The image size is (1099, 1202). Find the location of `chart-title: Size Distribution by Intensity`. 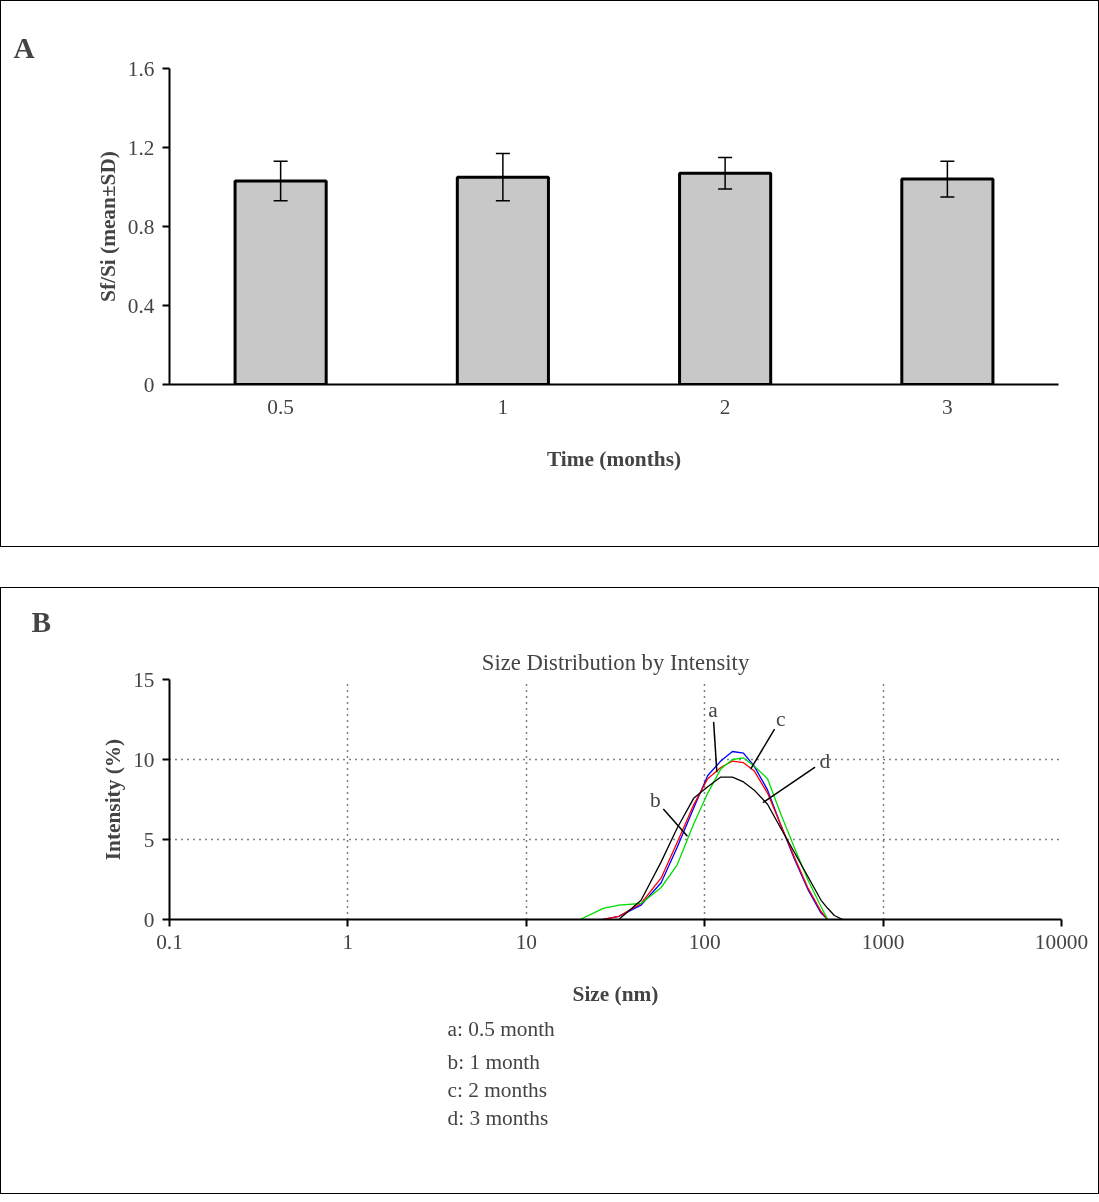

chart-title: Size Distribution by Intensity is located at coordinates (615, 662).